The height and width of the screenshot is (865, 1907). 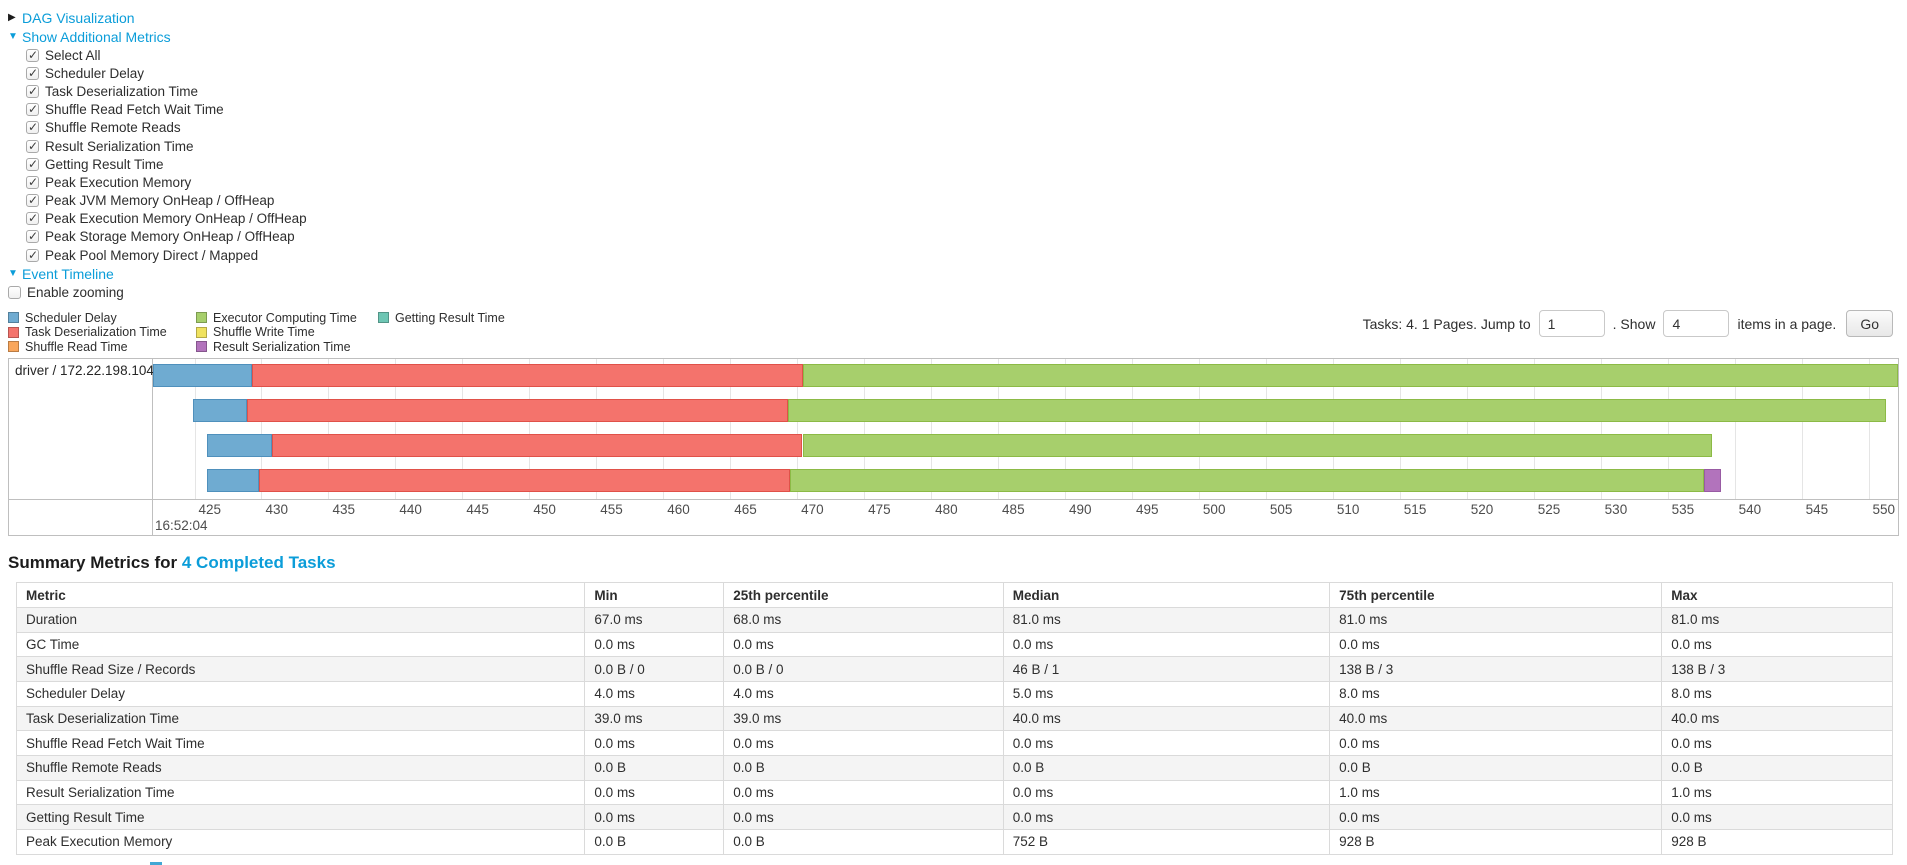 What do you see at coordinates (119, 146) in the screenshot?
I see `metric-checkbox-label: Result Serialization Time` at bounding box center [119, 146].